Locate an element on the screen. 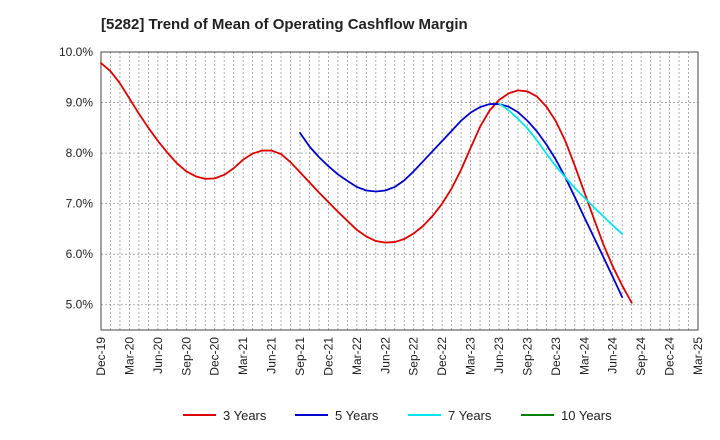  y-tick-label: 8.0% is located at coordinates (80, 153).